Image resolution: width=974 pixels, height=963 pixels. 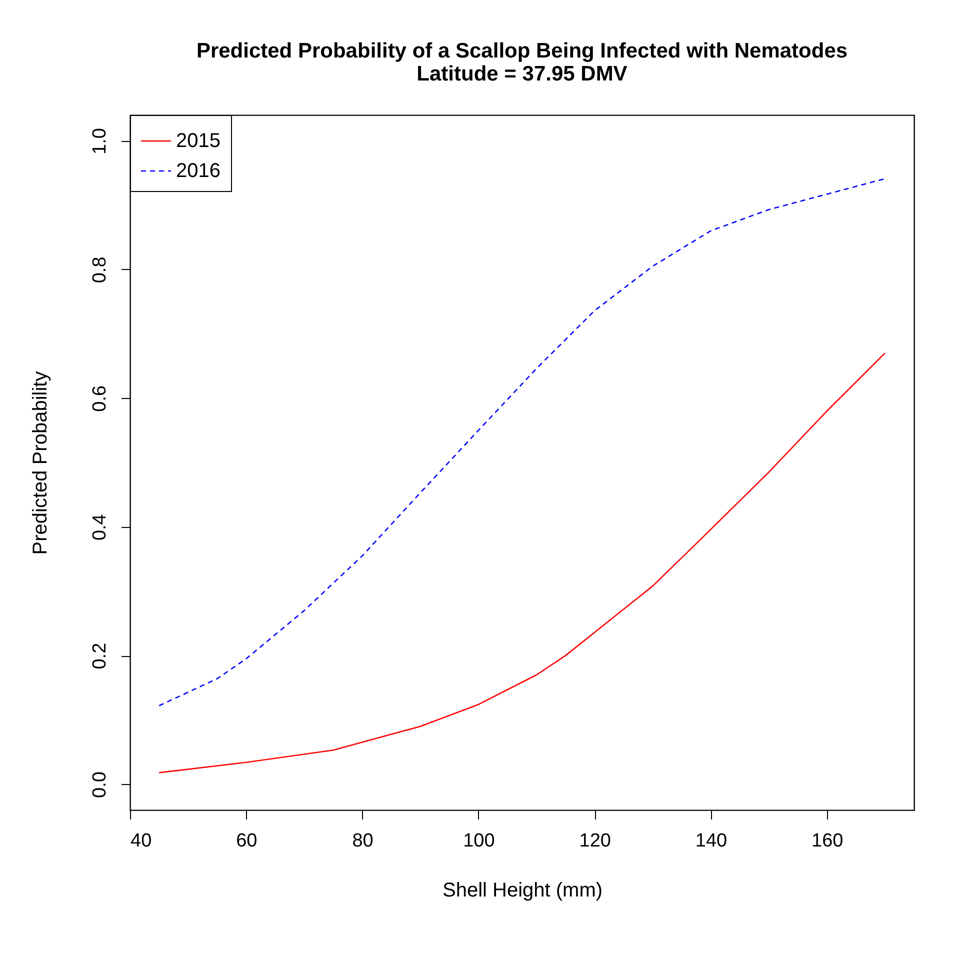 What do you see at coordinates (479, 841) in the screenshot?
I see `x-tick-label: 100` at bounding box center [479, 841].